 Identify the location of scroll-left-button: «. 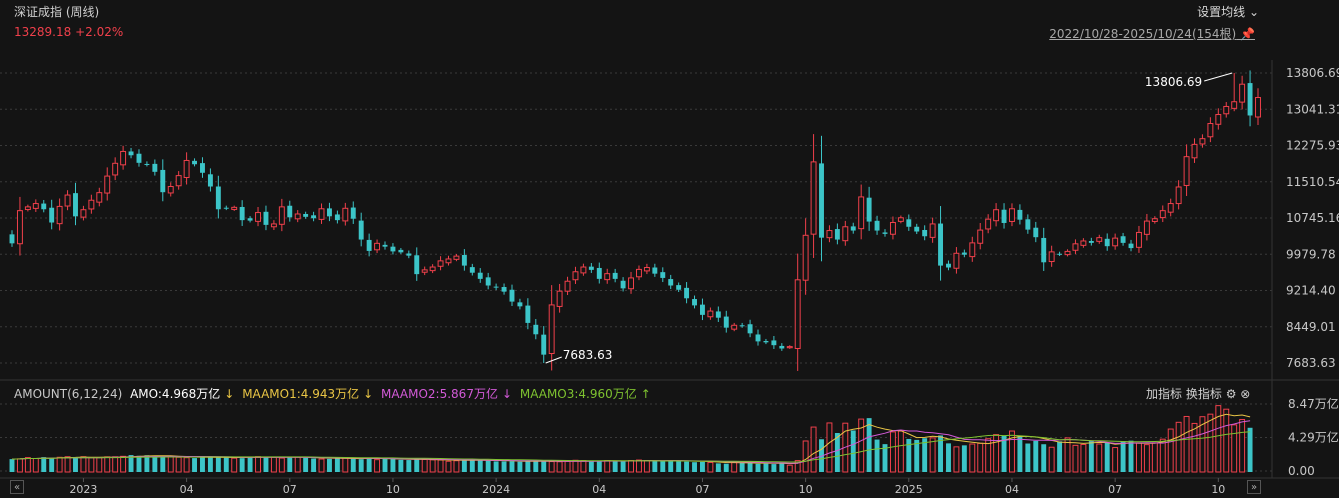
(17, 487).